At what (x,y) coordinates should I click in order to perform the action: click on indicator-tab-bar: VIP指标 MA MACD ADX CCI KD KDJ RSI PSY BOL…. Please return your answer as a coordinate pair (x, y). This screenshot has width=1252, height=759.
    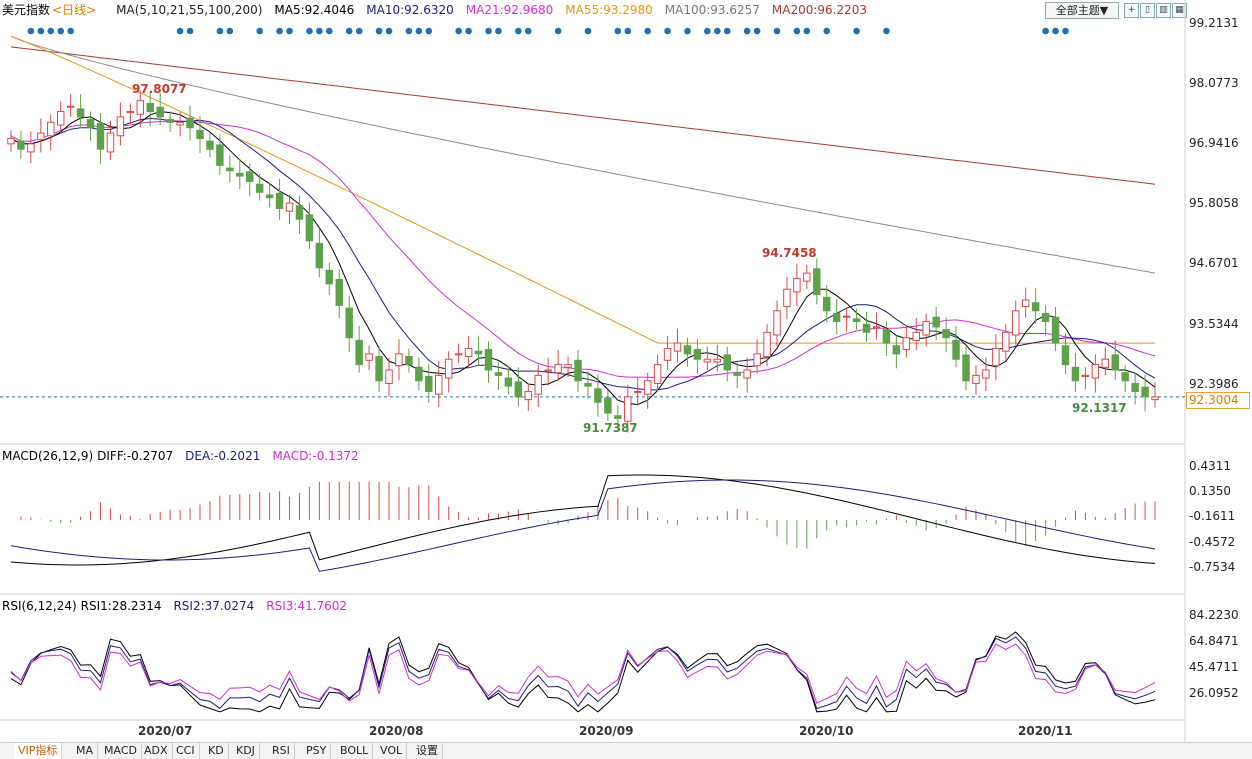
    Looking at the image, I should click on (626, 750).